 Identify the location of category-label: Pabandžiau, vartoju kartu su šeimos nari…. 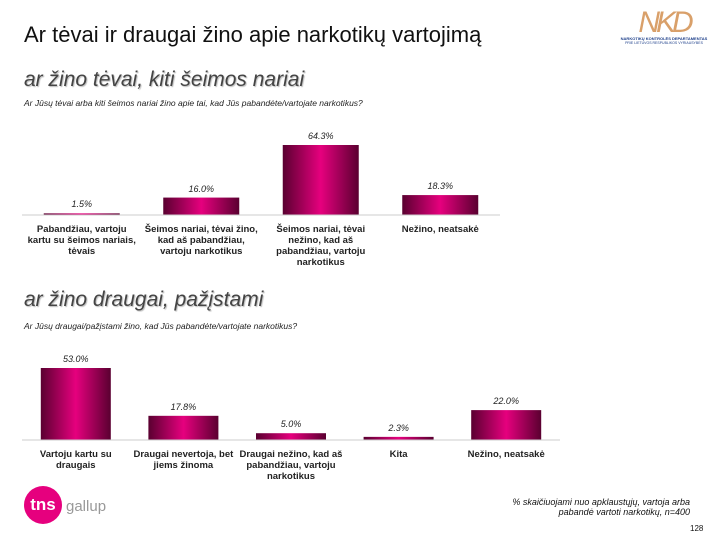
(81, 240).